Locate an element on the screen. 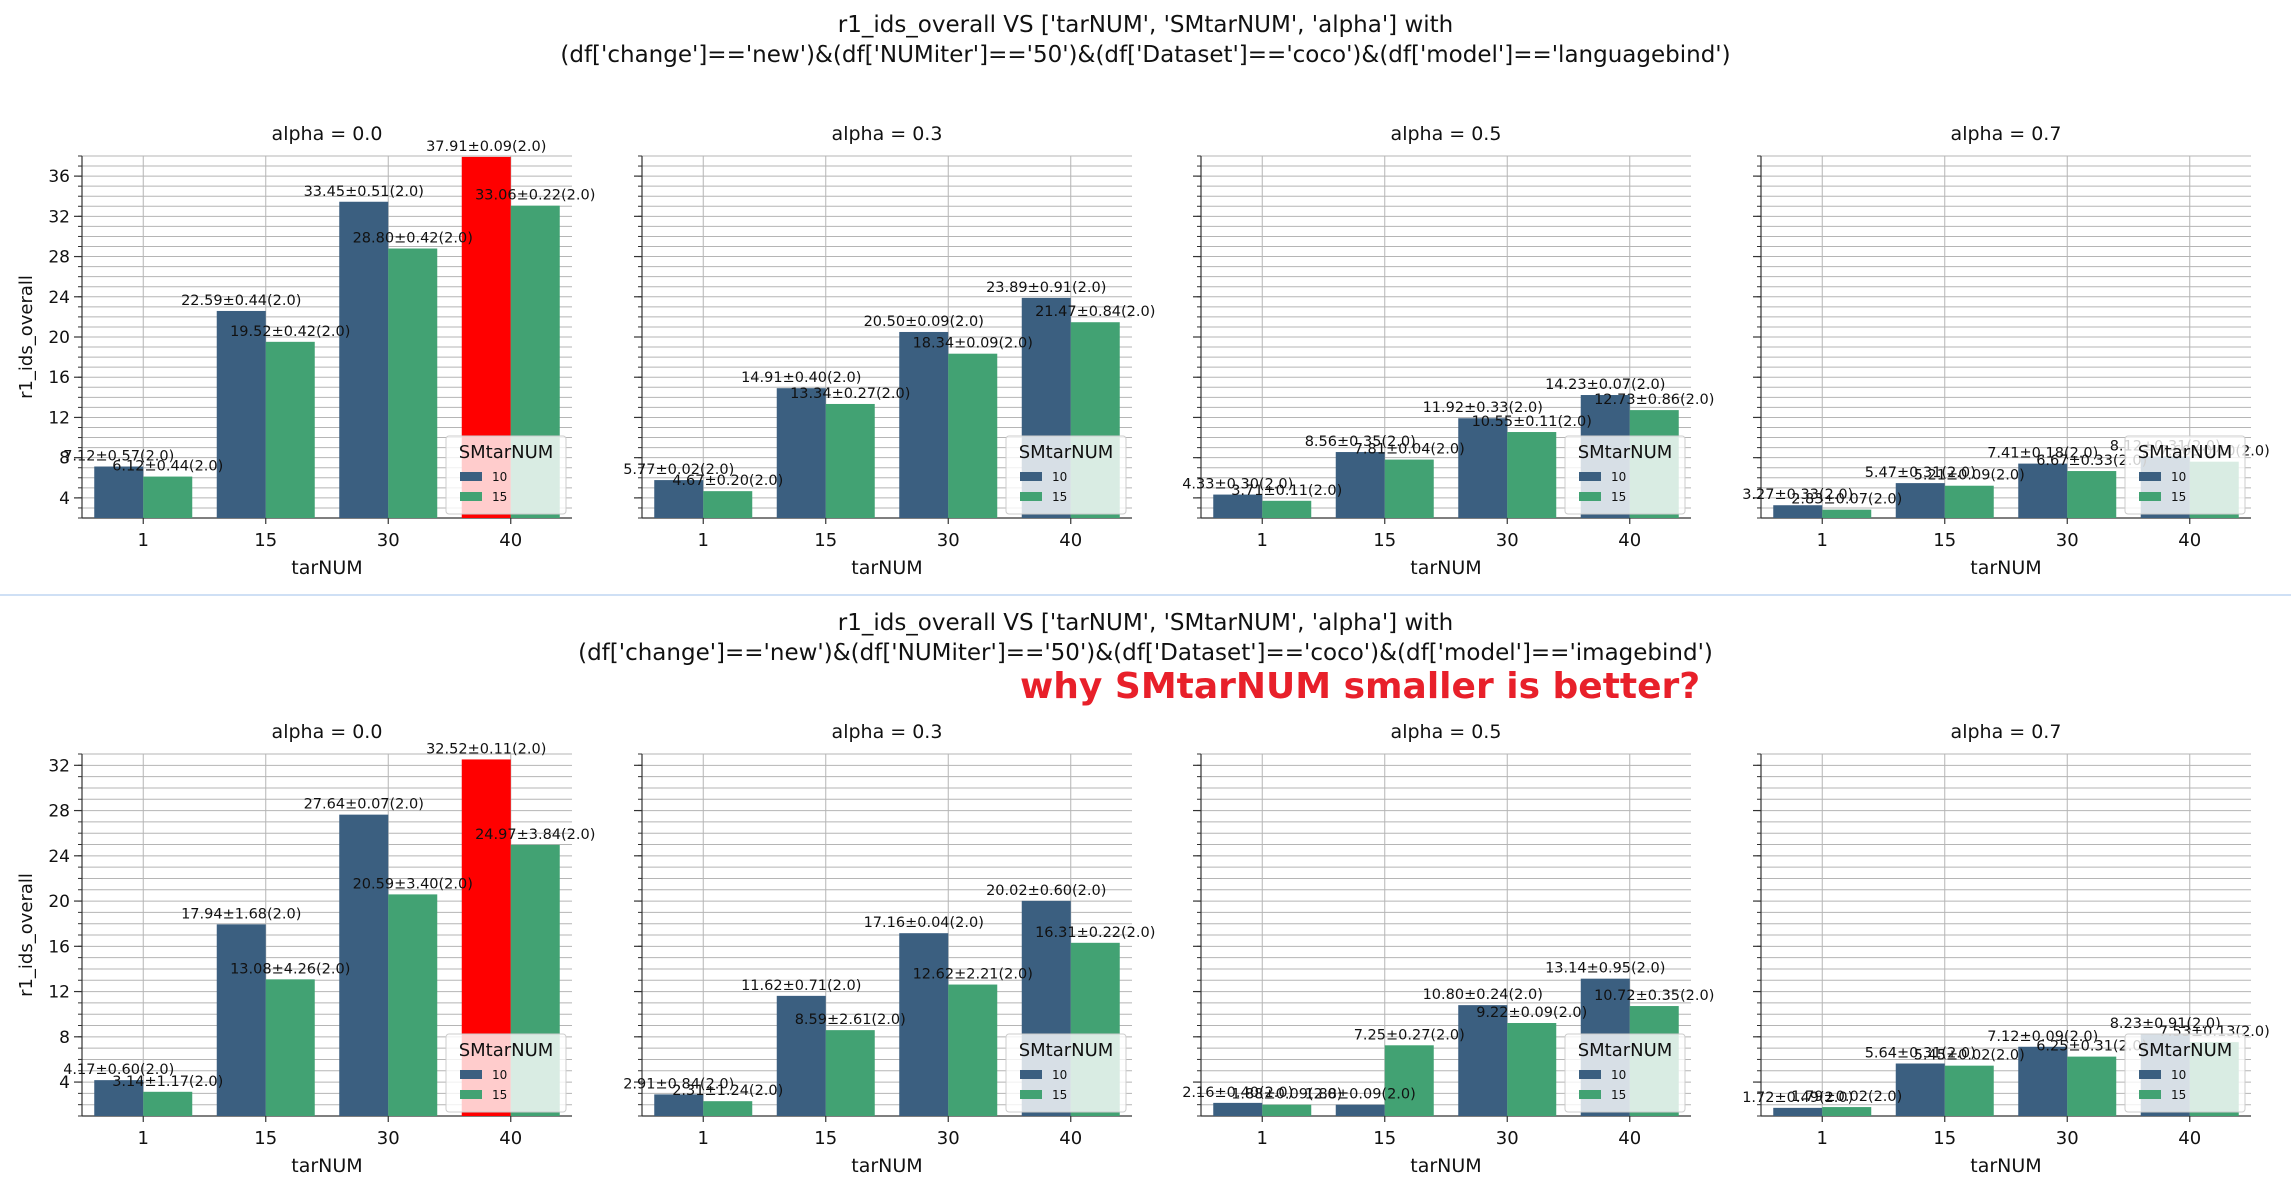 This screenshot has width=2291, height=1189. y-tick-label: 20 is located at coordinates (59, 338).